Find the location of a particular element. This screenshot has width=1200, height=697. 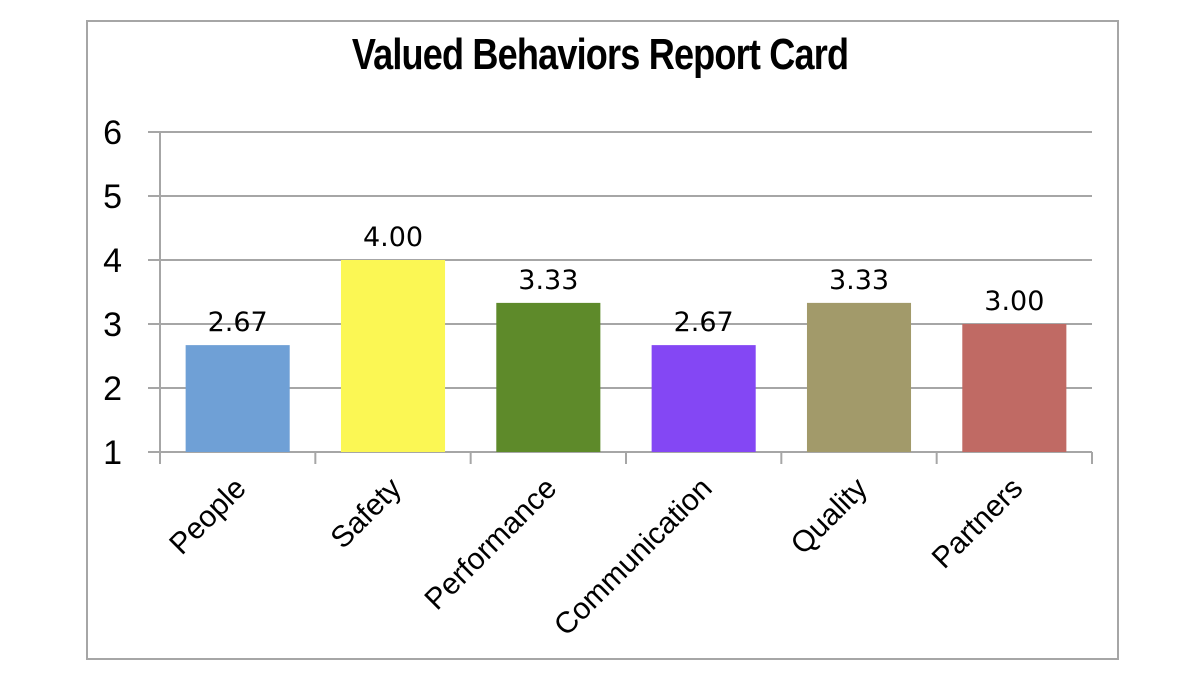

data-label: 3.00 is located at coordinates (1014, 301).